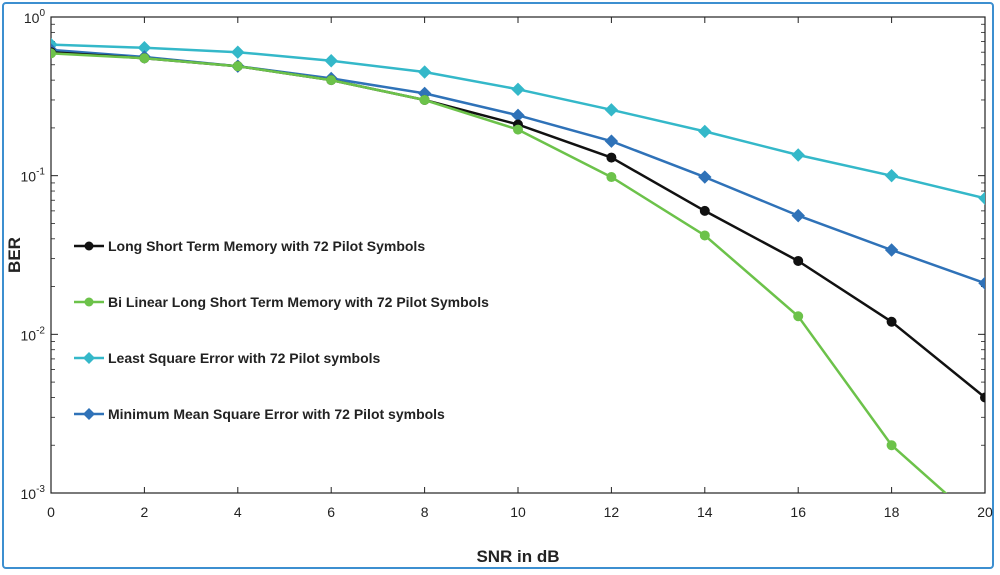  Describe the element at coordinates (40, 172) in the screenshot. I see `y-tick-exponent: -1` at that location.